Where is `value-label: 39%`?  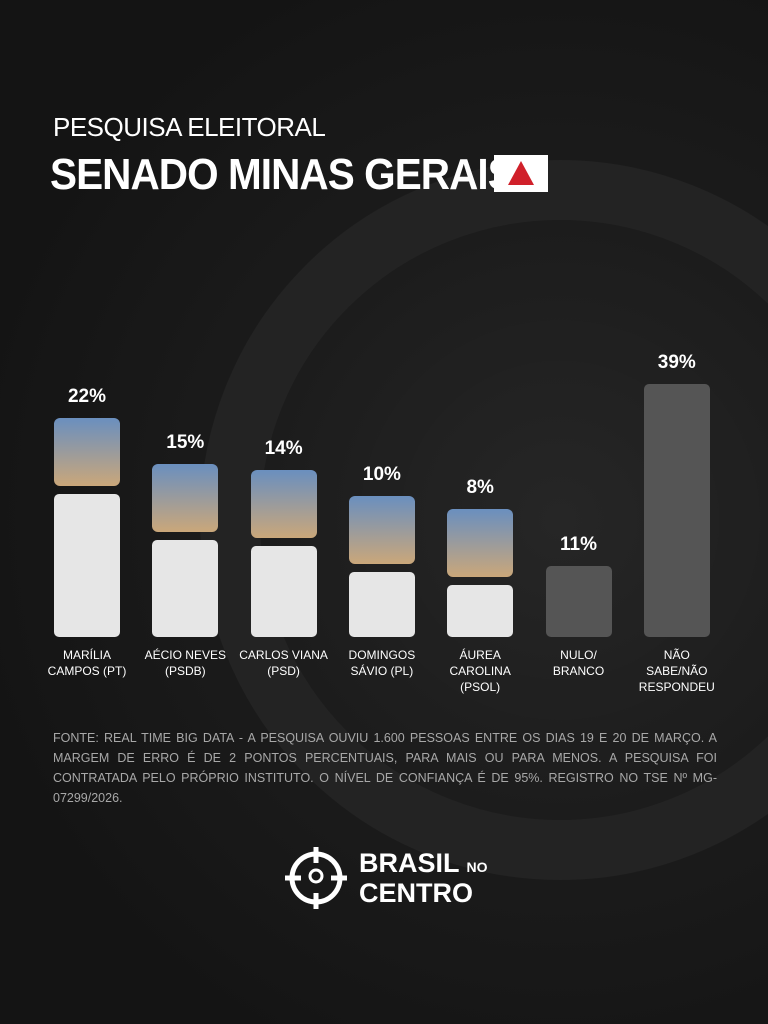 value-label: 39% is located at coordinates (676, 362).